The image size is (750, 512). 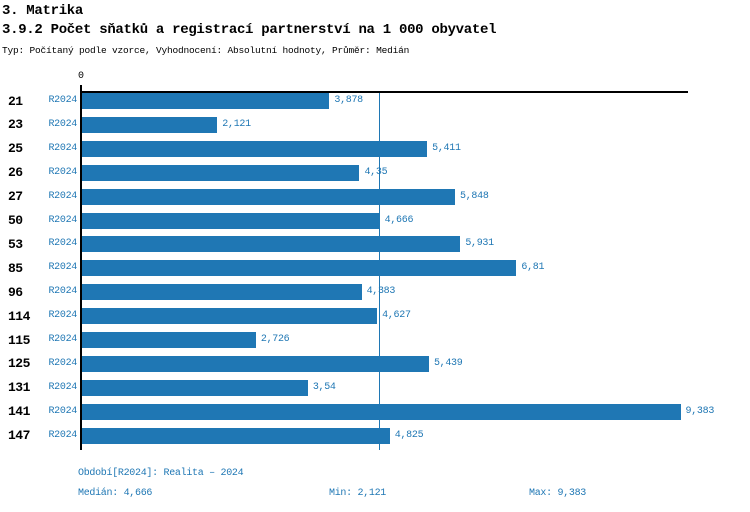 What do you see at coordinates (15, 101) in the screenshot?
I see `row-category-label: 21` at bounding box center [15, 101].